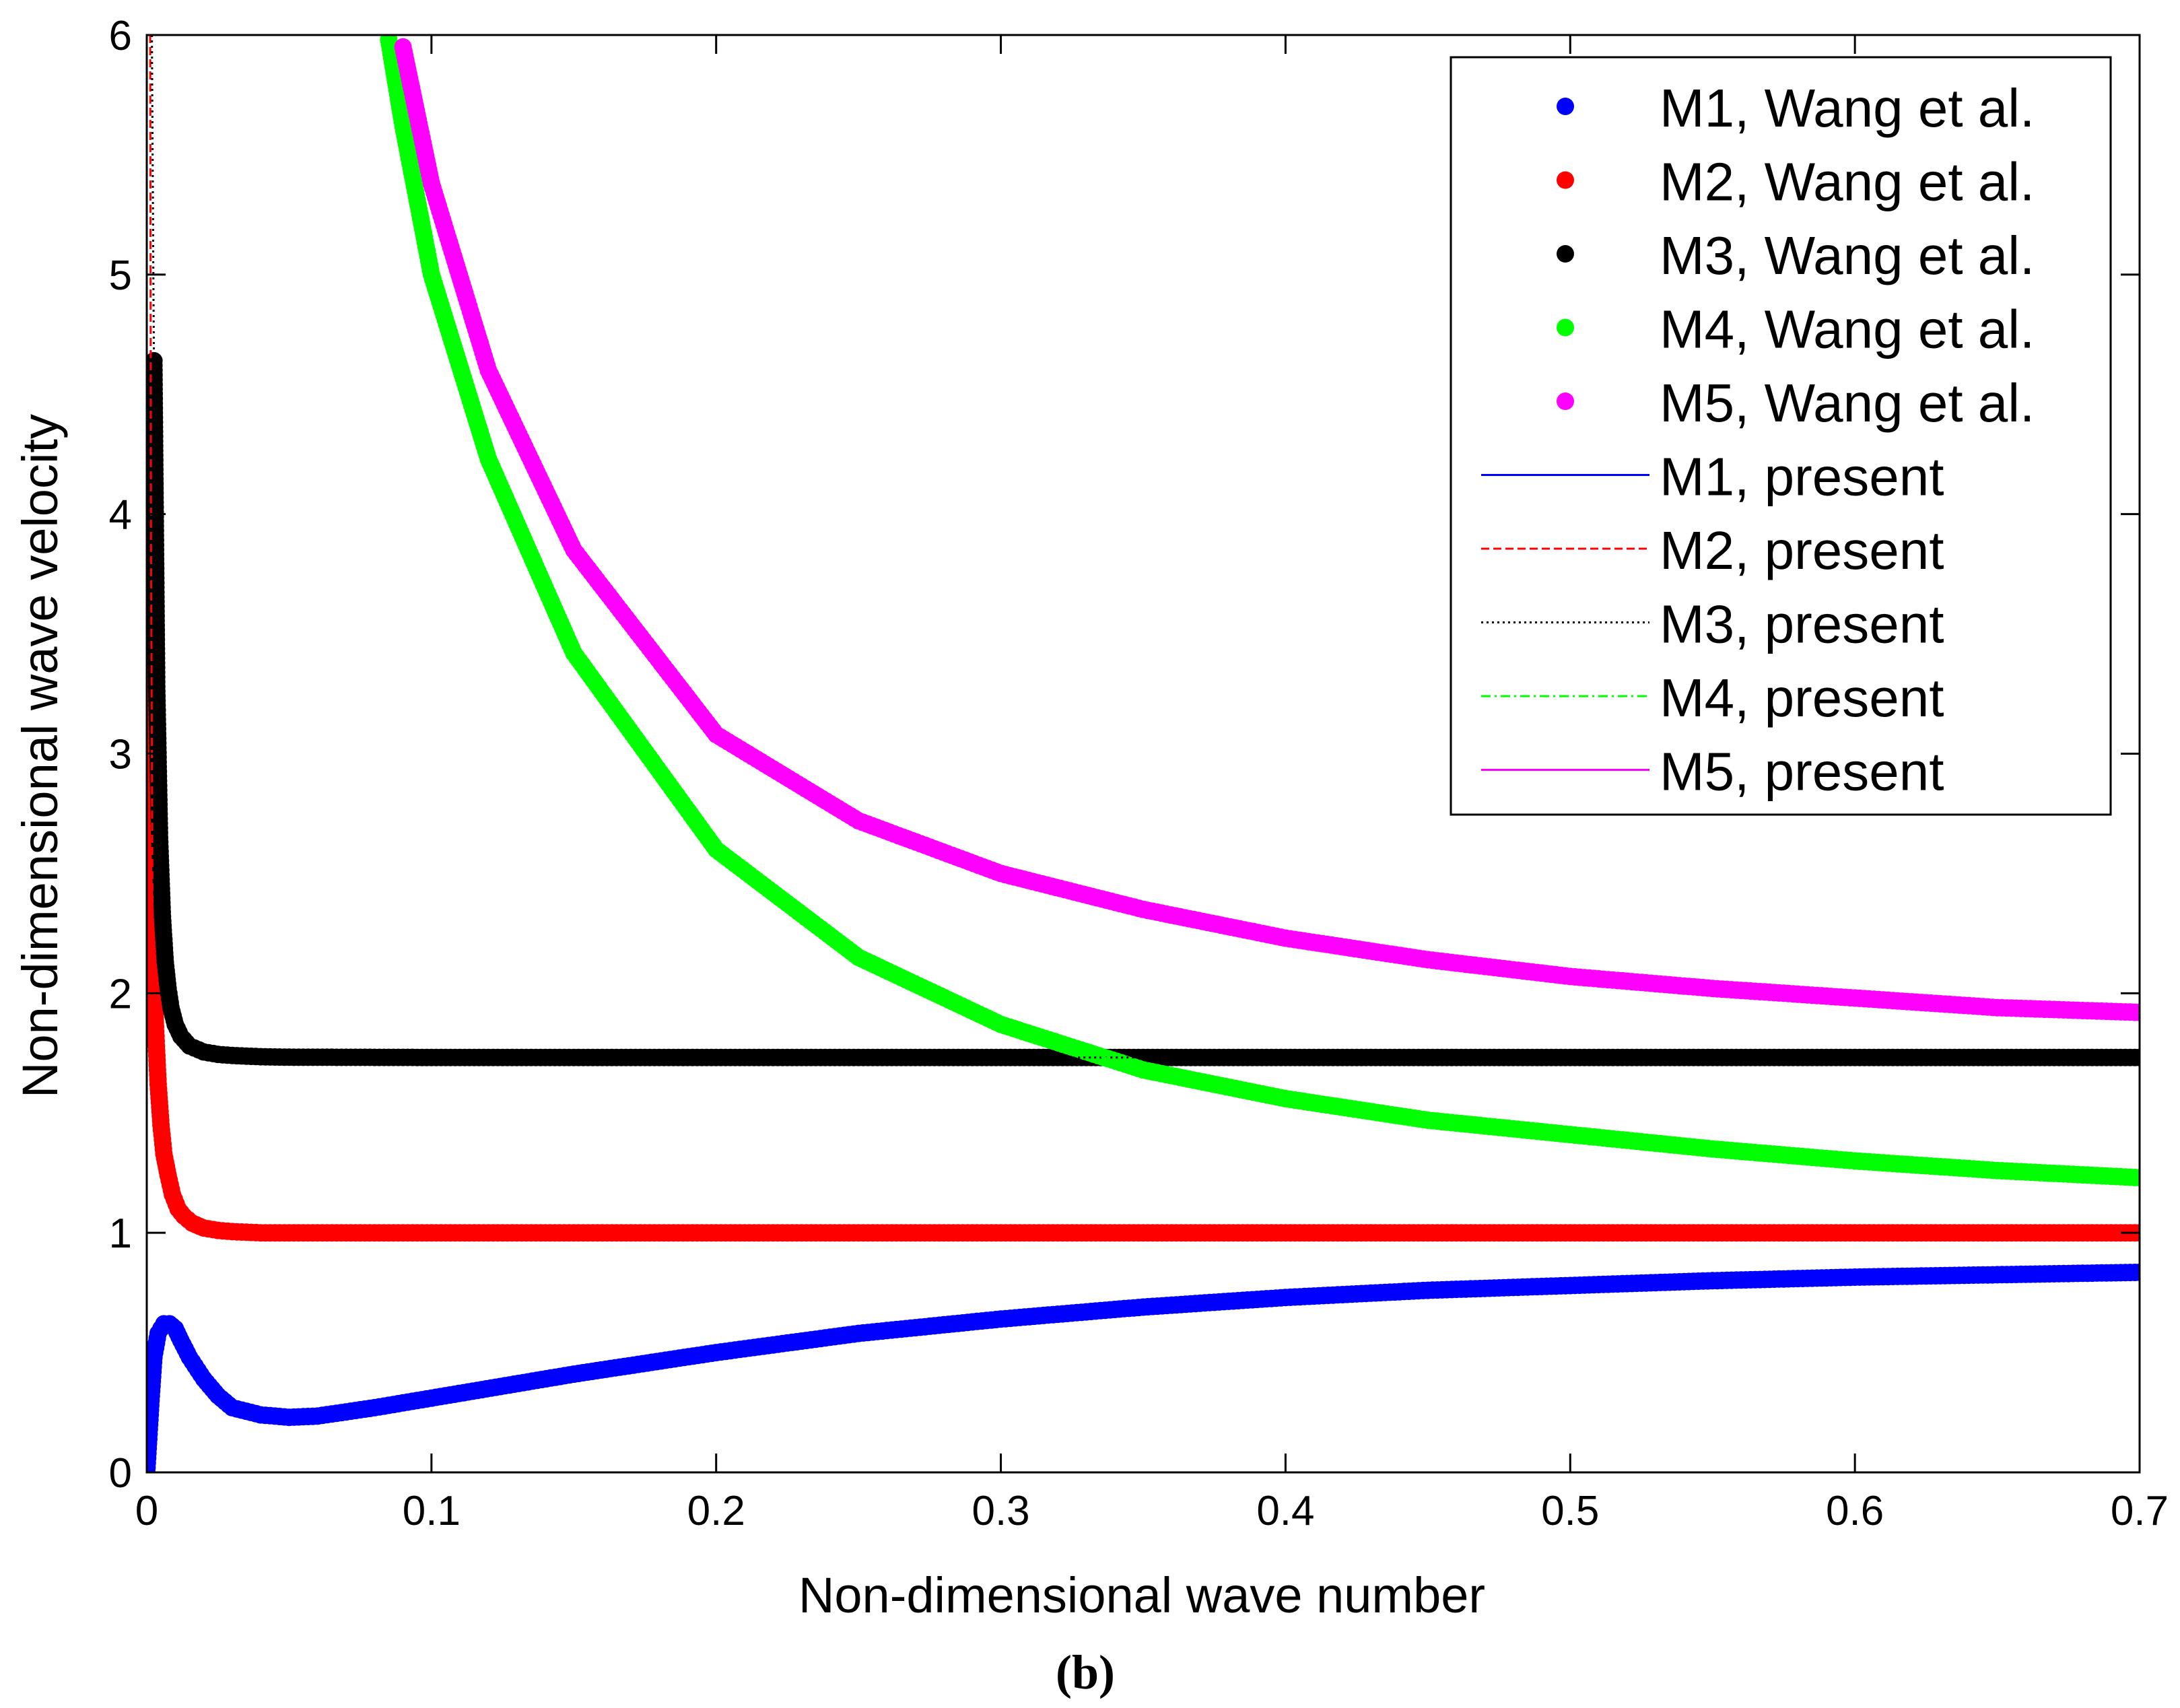 This screenshot has width=2180, height=1708. Describe the element at coordinates (1085, 1672) in the screenshot. I see `figure-caption: (b)` at that location.